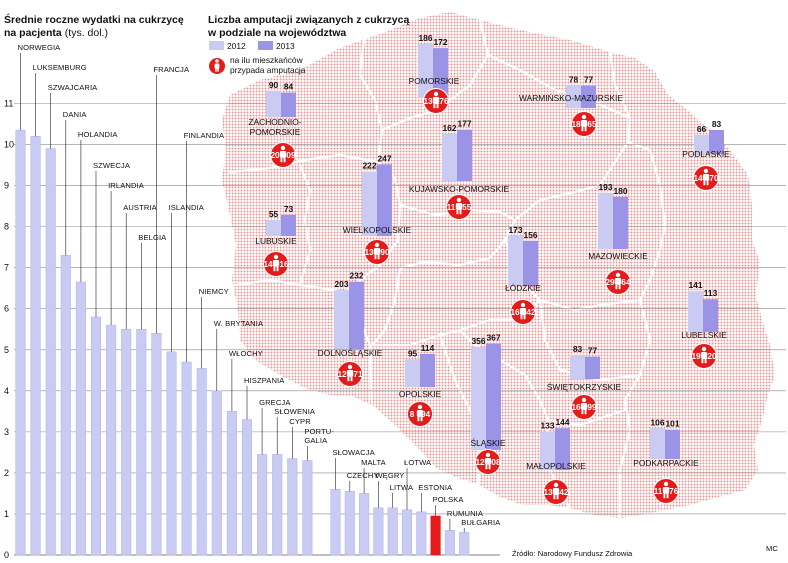 This screenshot has width=788, height=563. What do you see at coordinates (126, 442) in the screenshot?
I see `bar-austria` at bounding box center [126, 442].